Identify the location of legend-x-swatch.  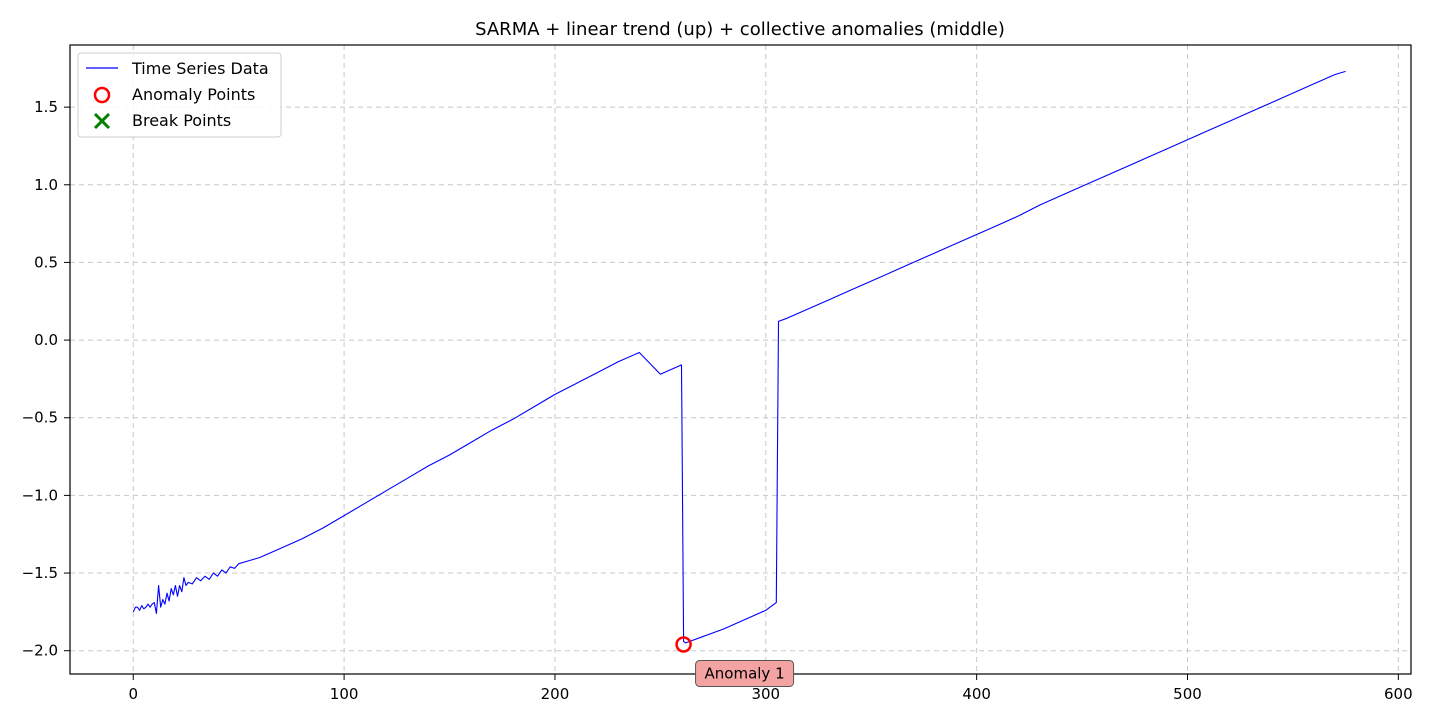
(102, 121).